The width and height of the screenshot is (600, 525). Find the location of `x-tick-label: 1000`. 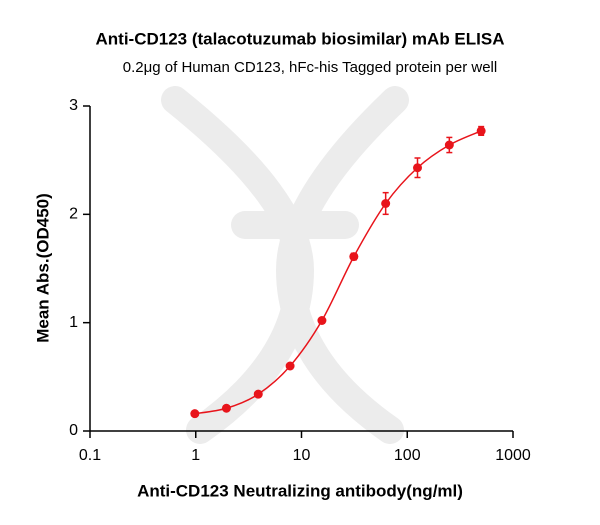

x-tick-label: 1000 is located at coordinates (513, 455).